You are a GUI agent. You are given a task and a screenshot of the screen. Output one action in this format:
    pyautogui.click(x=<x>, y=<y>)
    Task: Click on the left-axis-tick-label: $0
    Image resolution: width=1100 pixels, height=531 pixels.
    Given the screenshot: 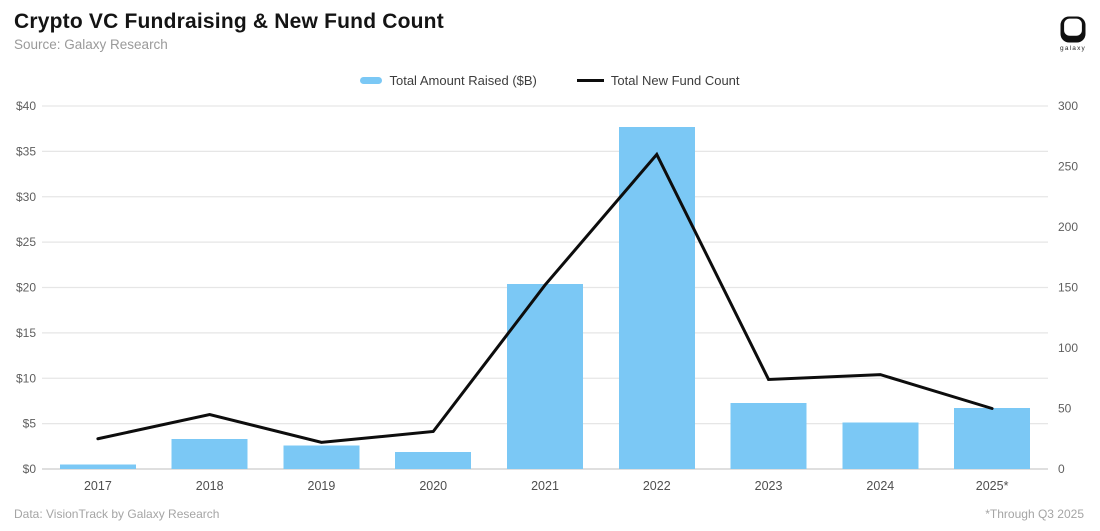 What is the action you would take?
    pyautogui.click(x=30, y=469)
    